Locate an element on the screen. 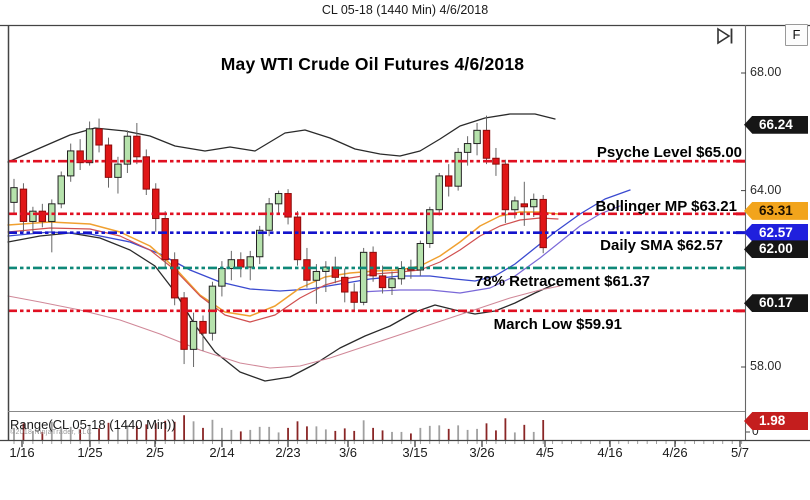  candle-2/21 is located at coordinates (250, 262).